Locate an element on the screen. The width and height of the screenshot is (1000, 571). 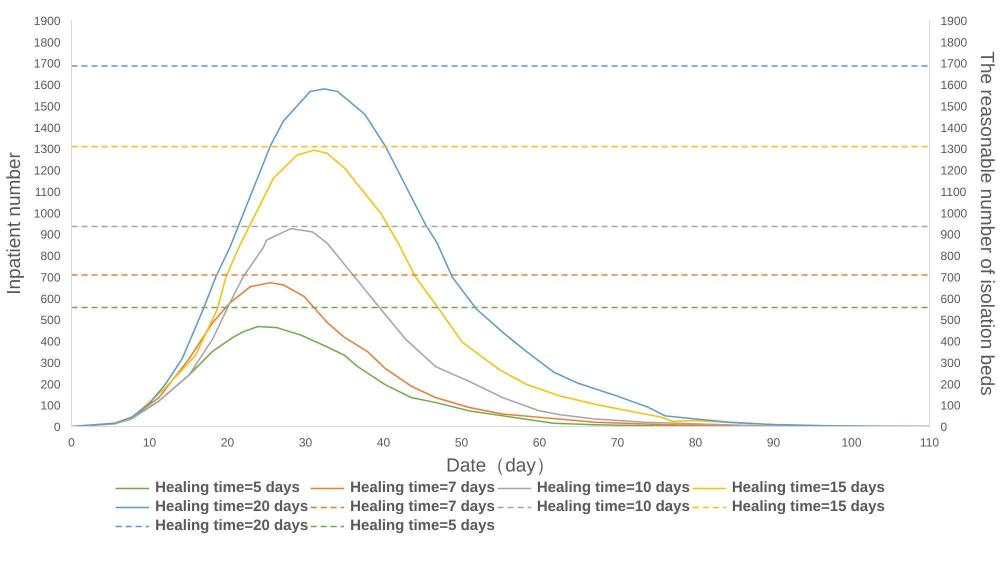
y2-tick-label: 1300 is located at coordinates (954, 149).